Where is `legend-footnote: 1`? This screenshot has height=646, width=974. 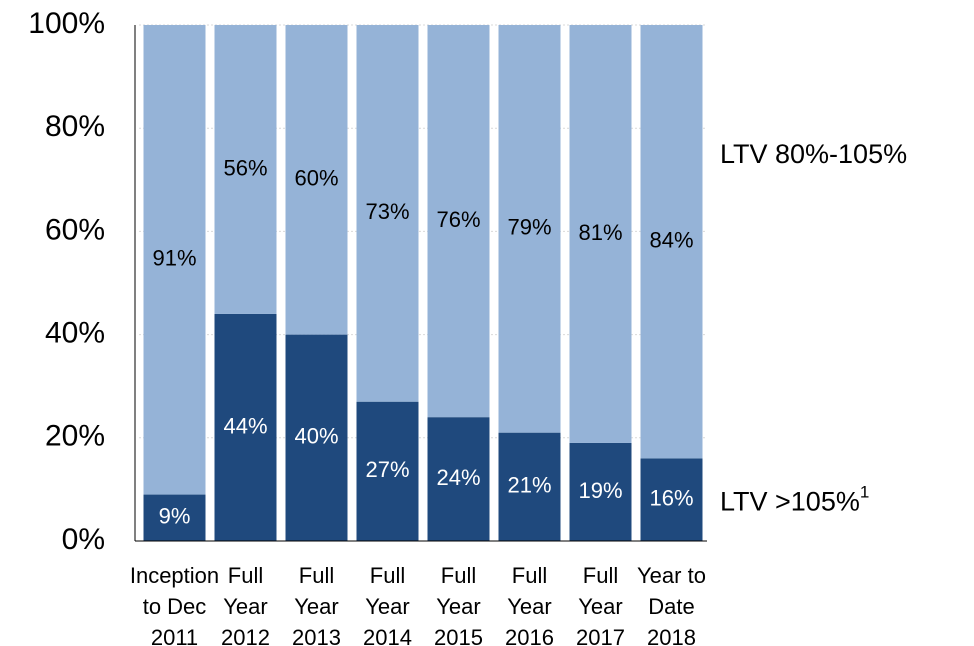
legend-footnote: 1 is located at coordinates (864, 492).